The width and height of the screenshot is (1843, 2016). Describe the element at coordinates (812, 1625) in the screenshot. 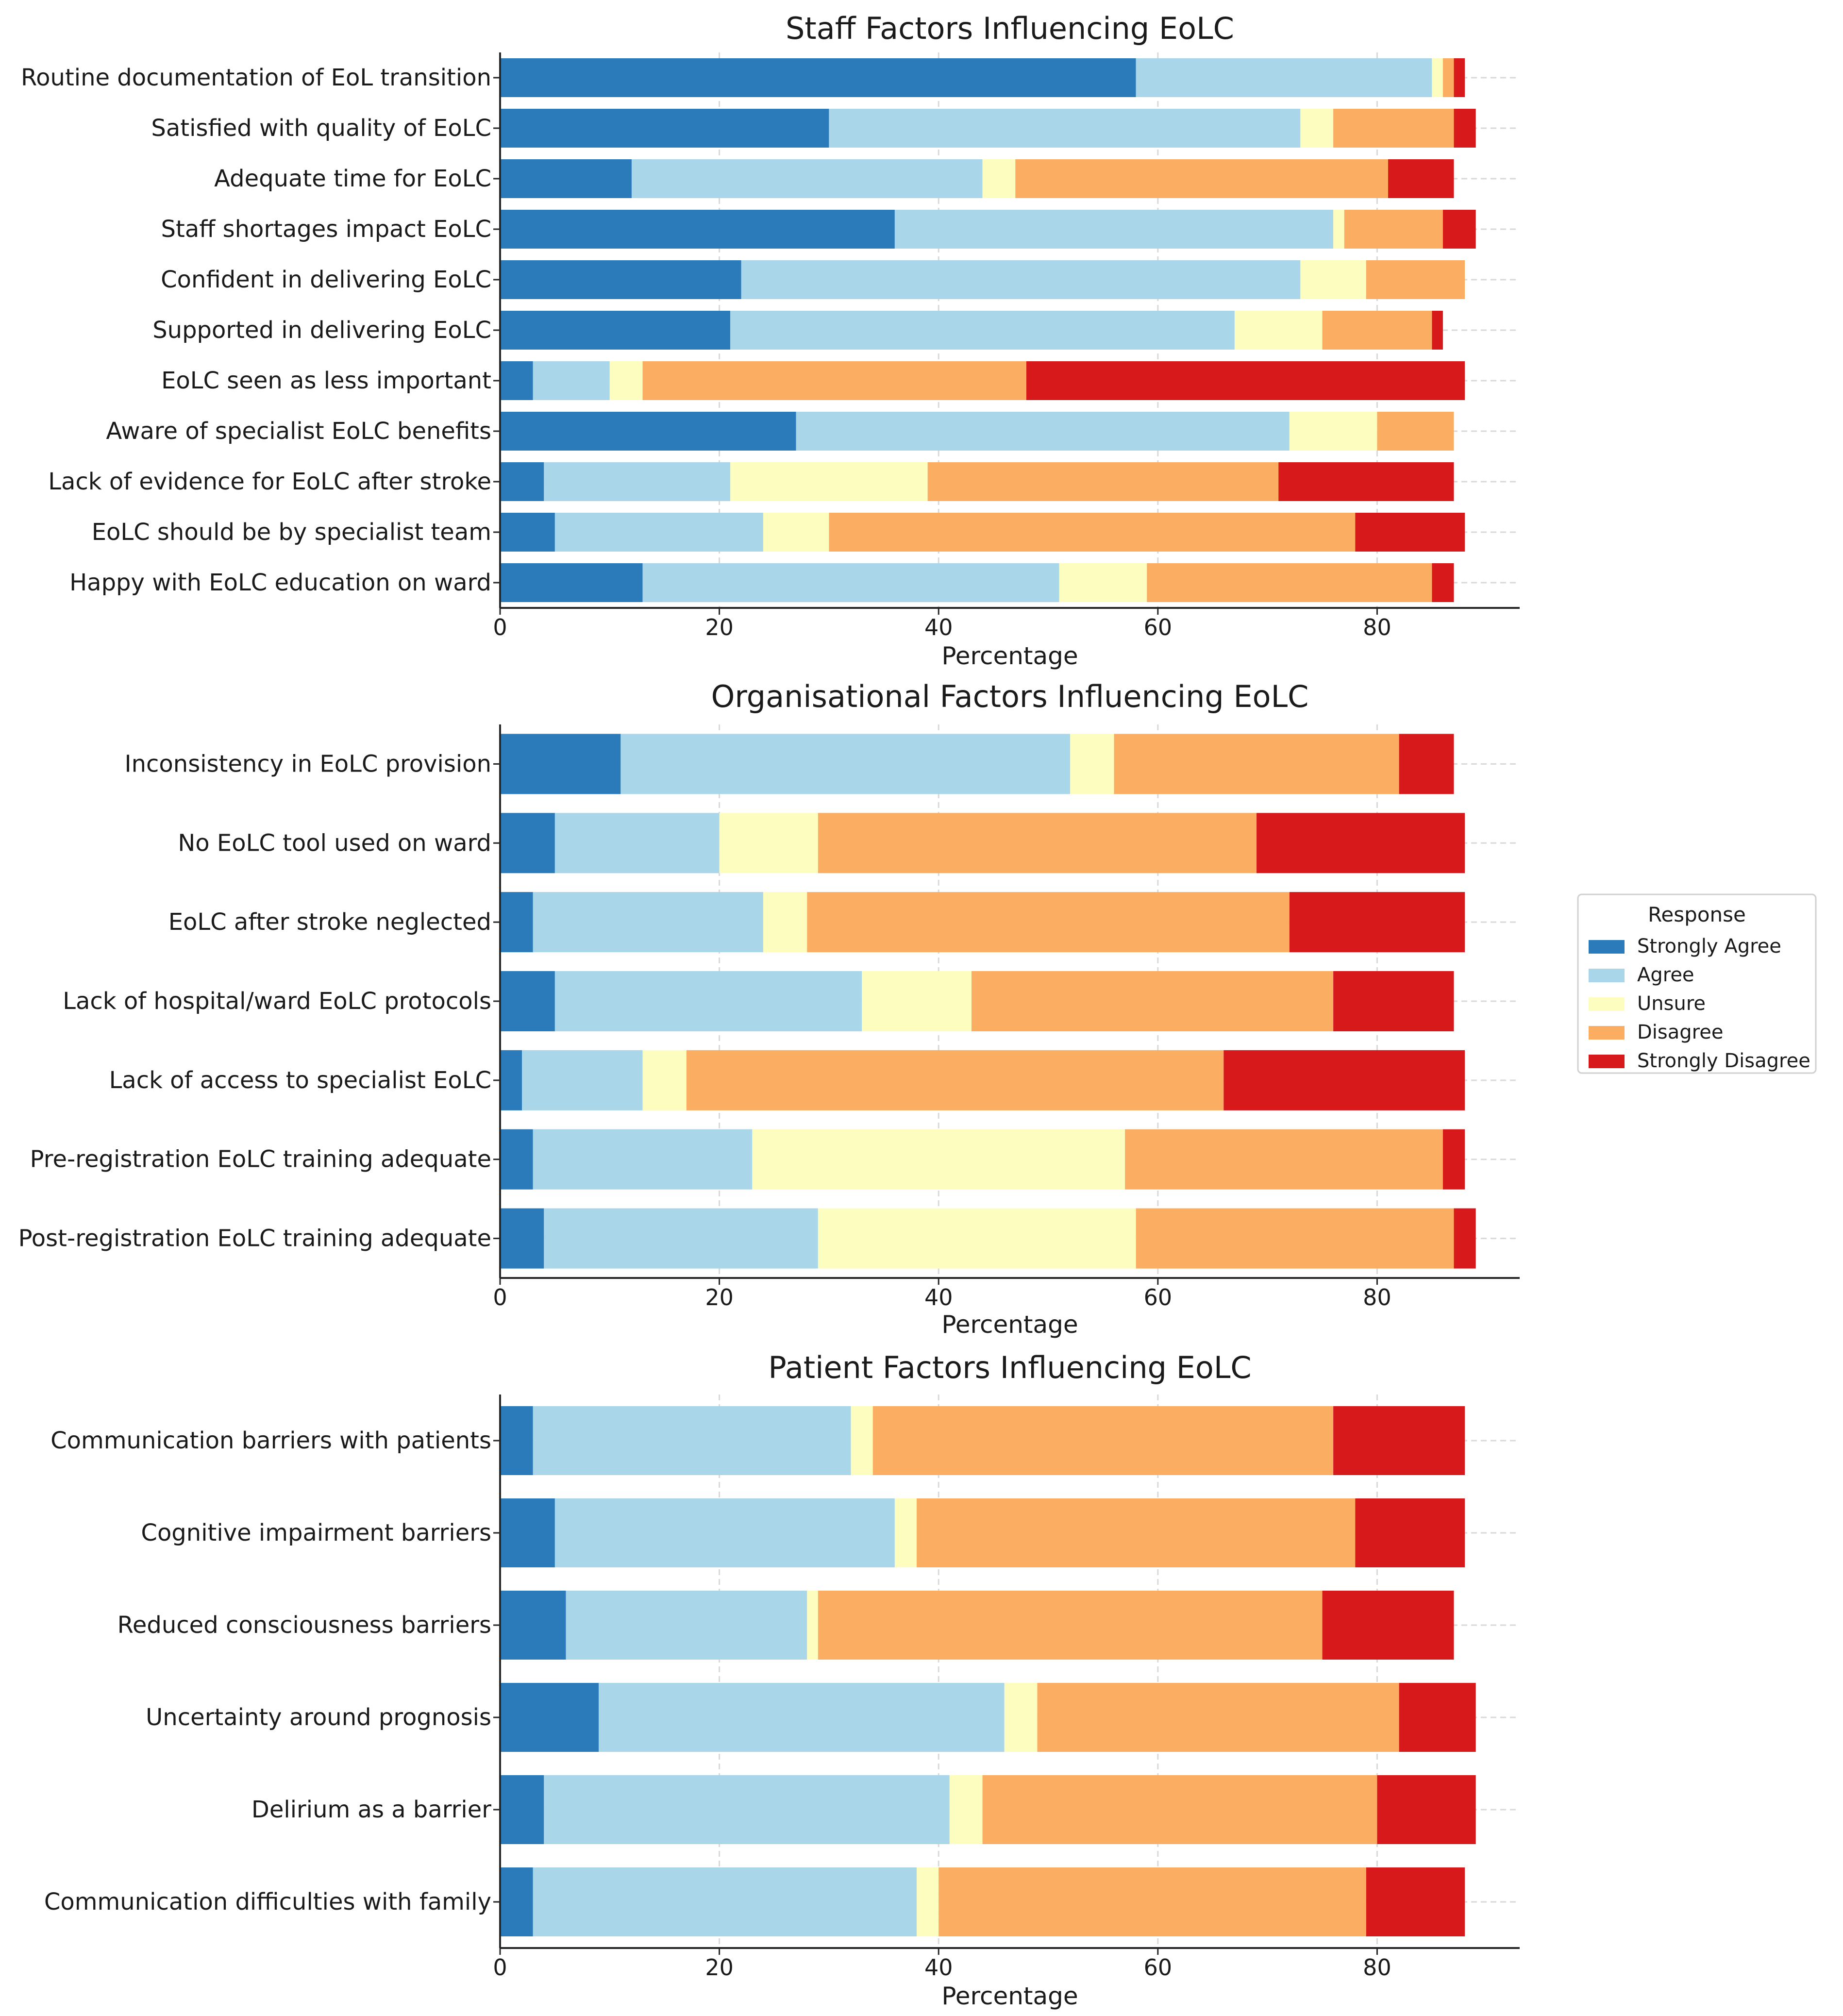

I see `bar-unsure-reduced-consciousness-barriers` at that location.